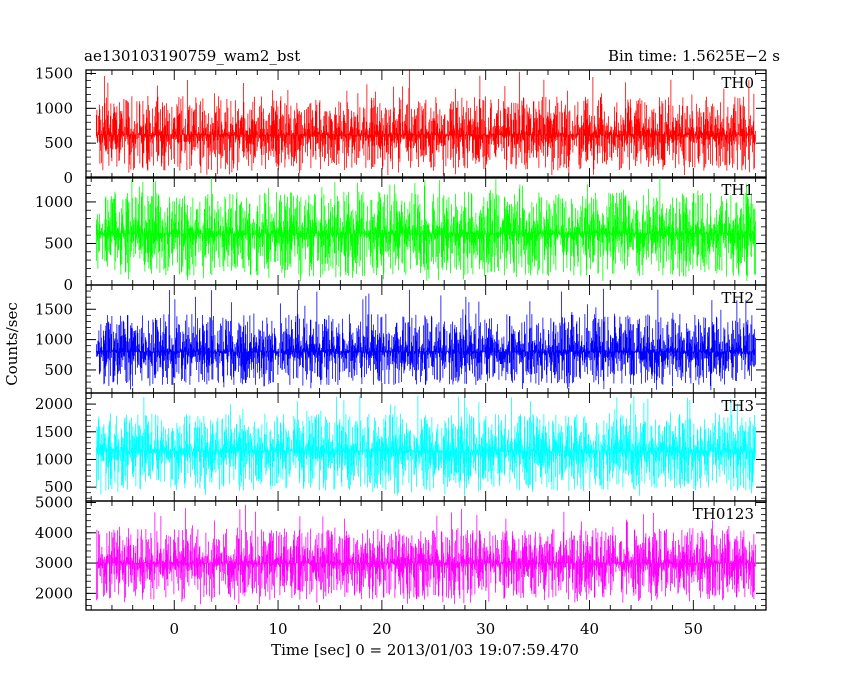  I want to click on x-tick-label: 30, so click(485, 629).